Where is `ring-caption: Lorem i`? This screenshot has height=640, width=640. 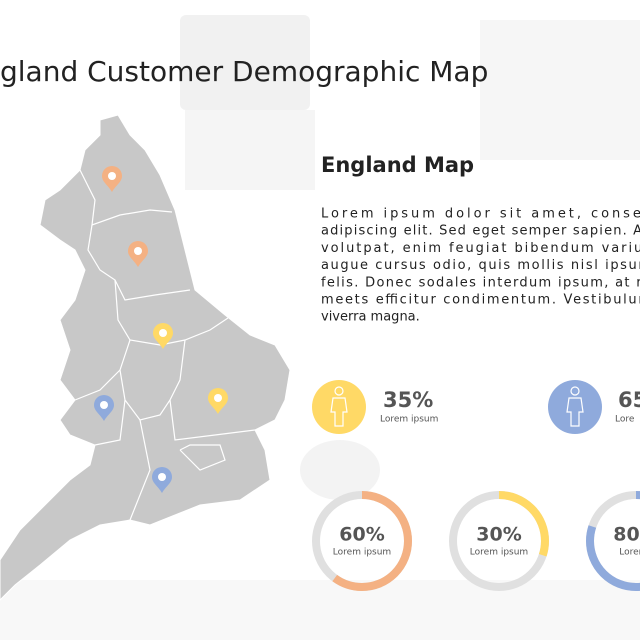 ring-caption: Lorem i is located at coordinates (629, 553).